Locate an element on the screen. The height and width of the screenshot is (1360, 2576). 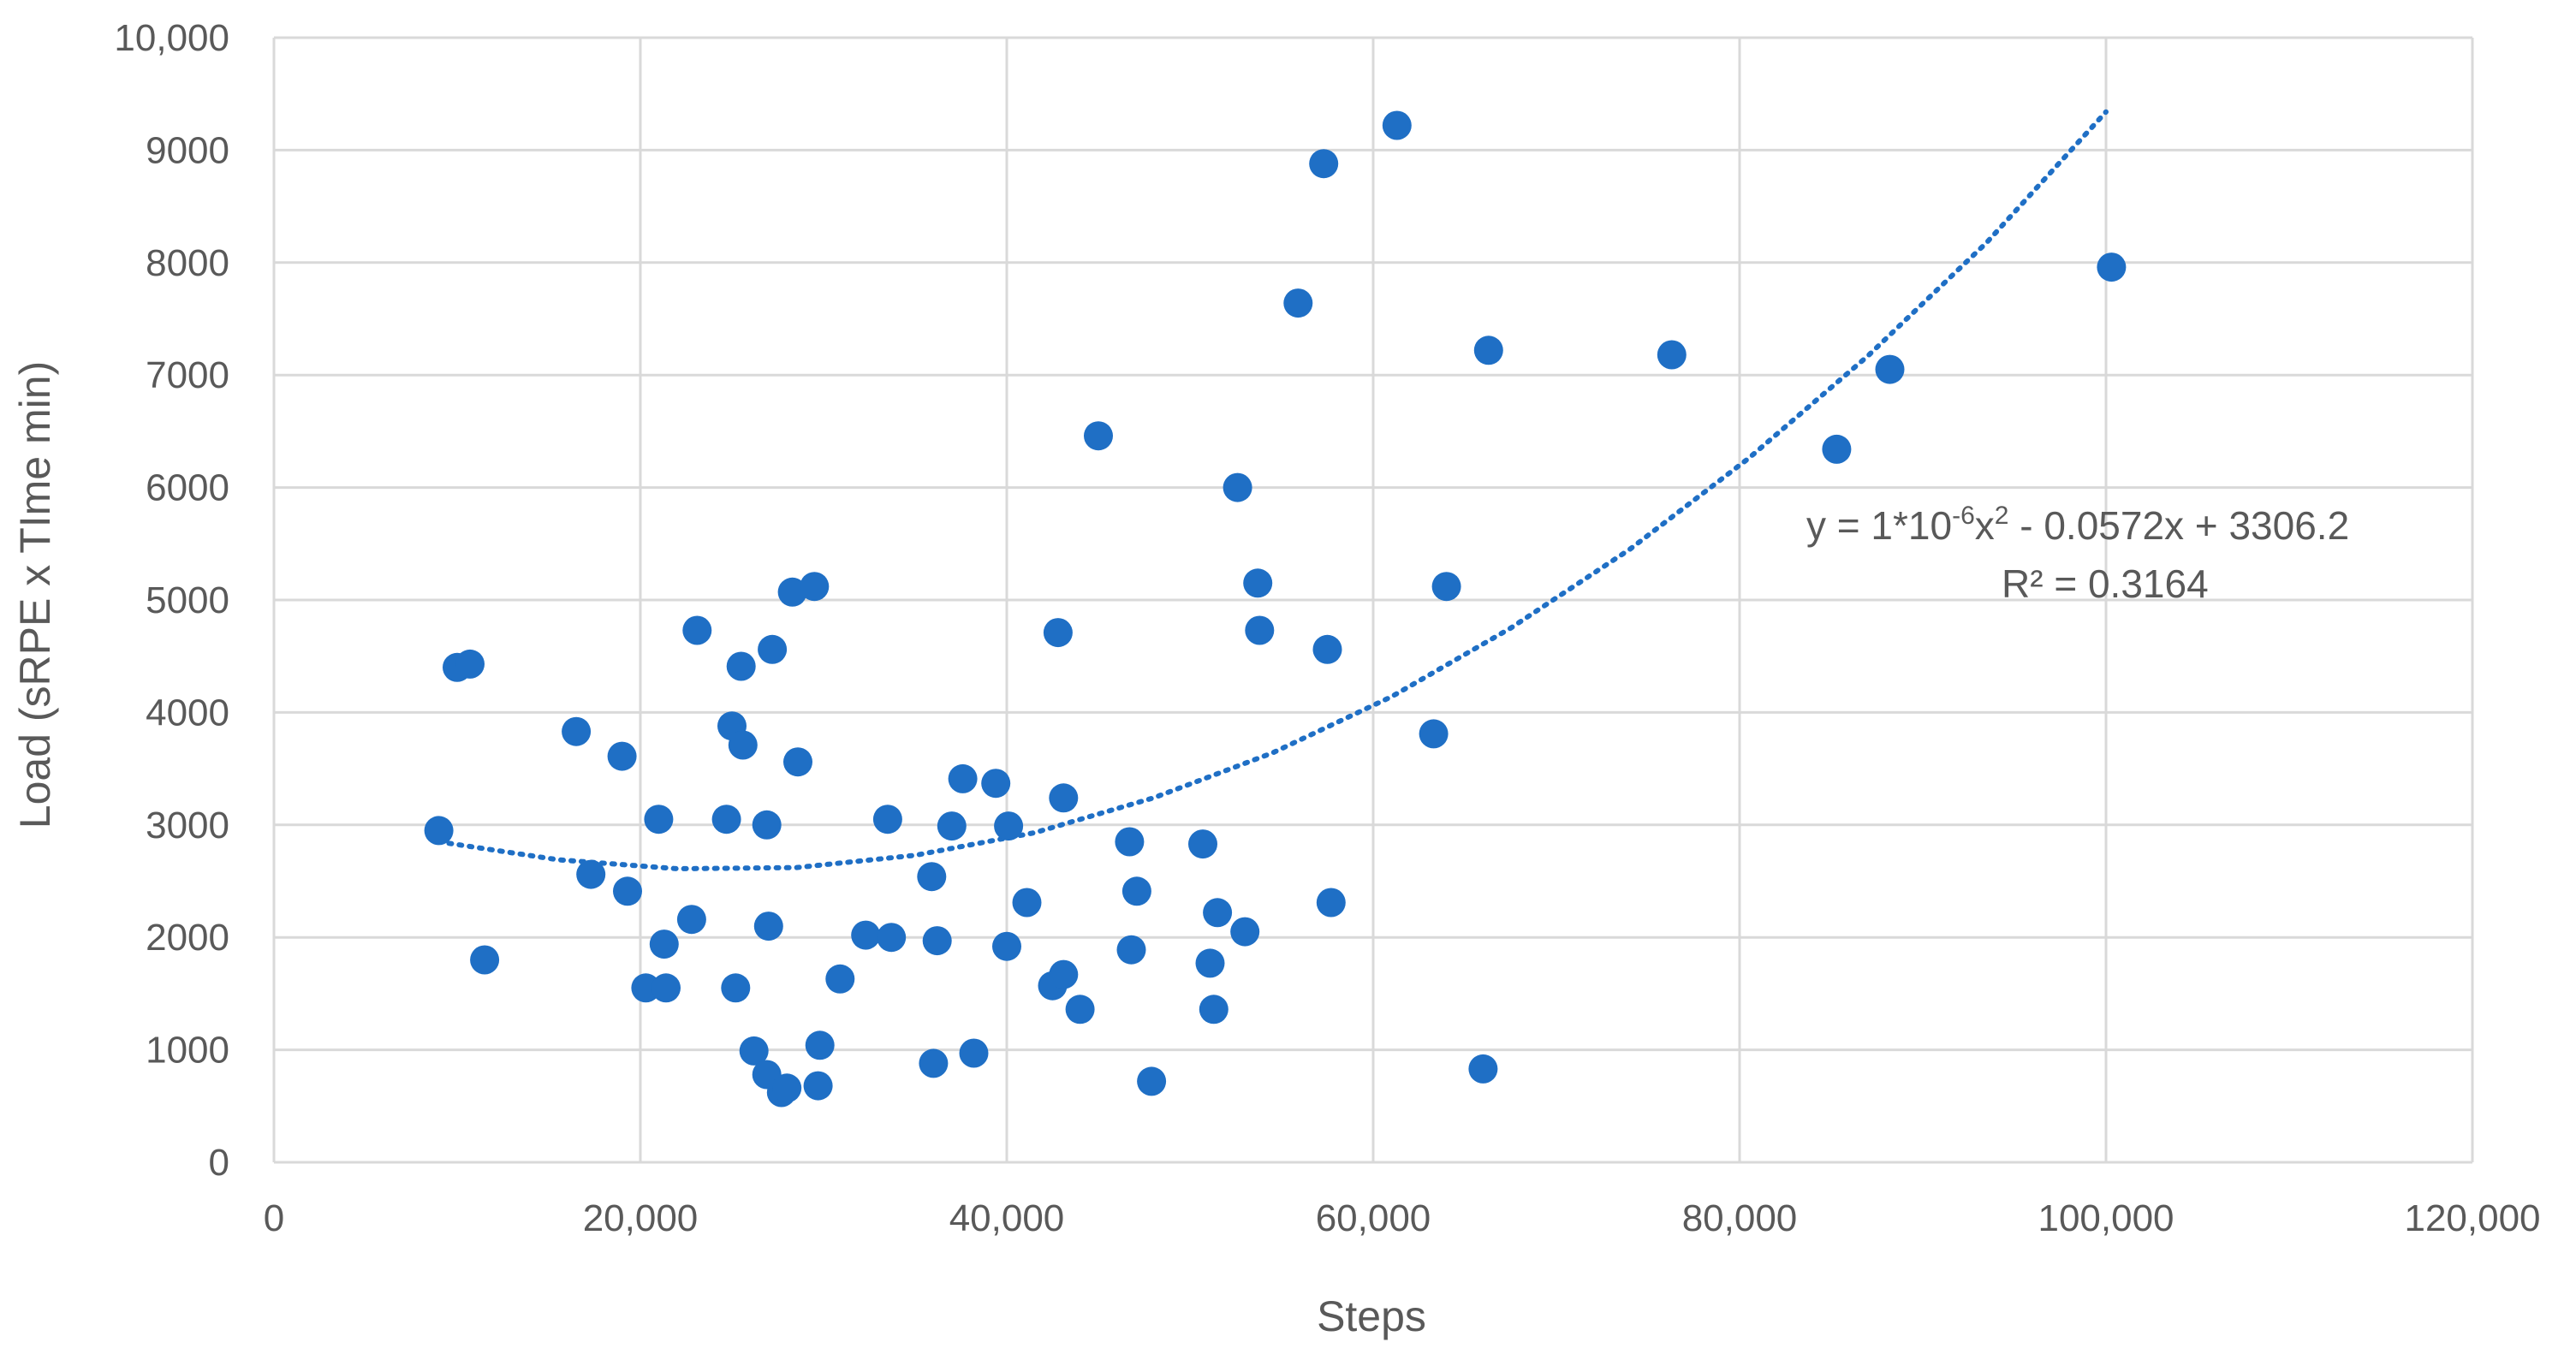
x-tick-label: 100,000 is located at coordinates (2106, 1218).